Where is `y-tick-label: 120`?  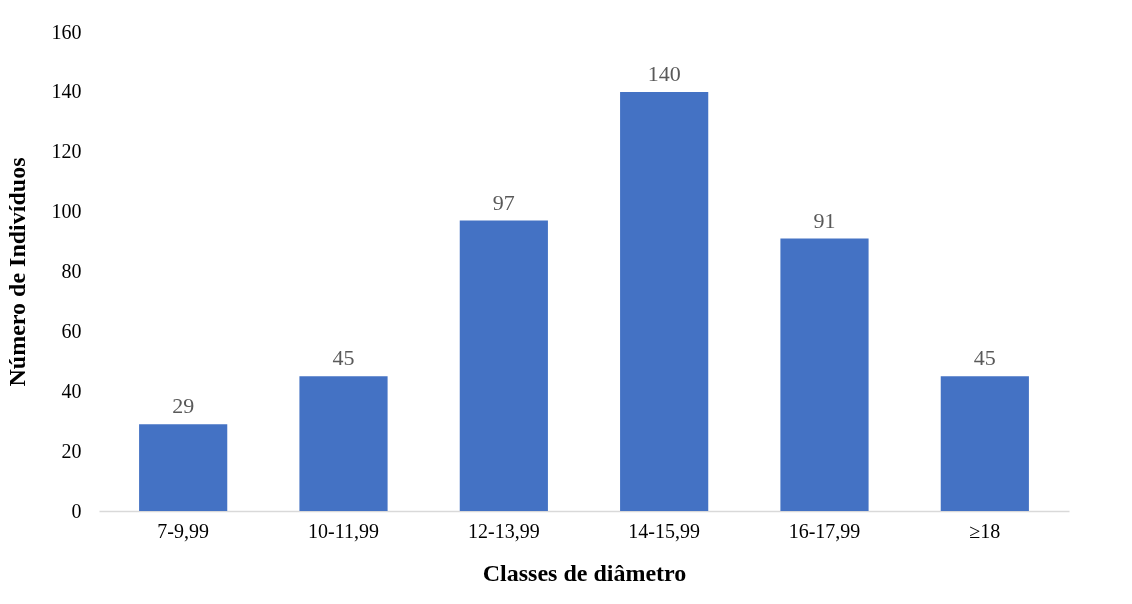
y-tick-label: 120 is located at coordinates (66, 151).